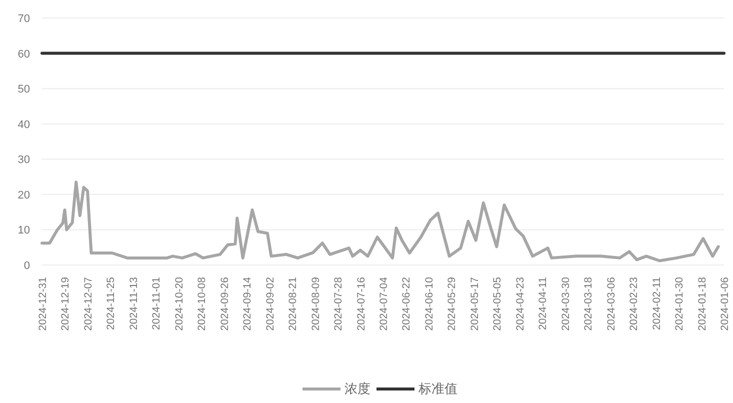  Describe the element at coordinates (24, 54) in the screenshot. I see `y-tick-label: 60` at that location.